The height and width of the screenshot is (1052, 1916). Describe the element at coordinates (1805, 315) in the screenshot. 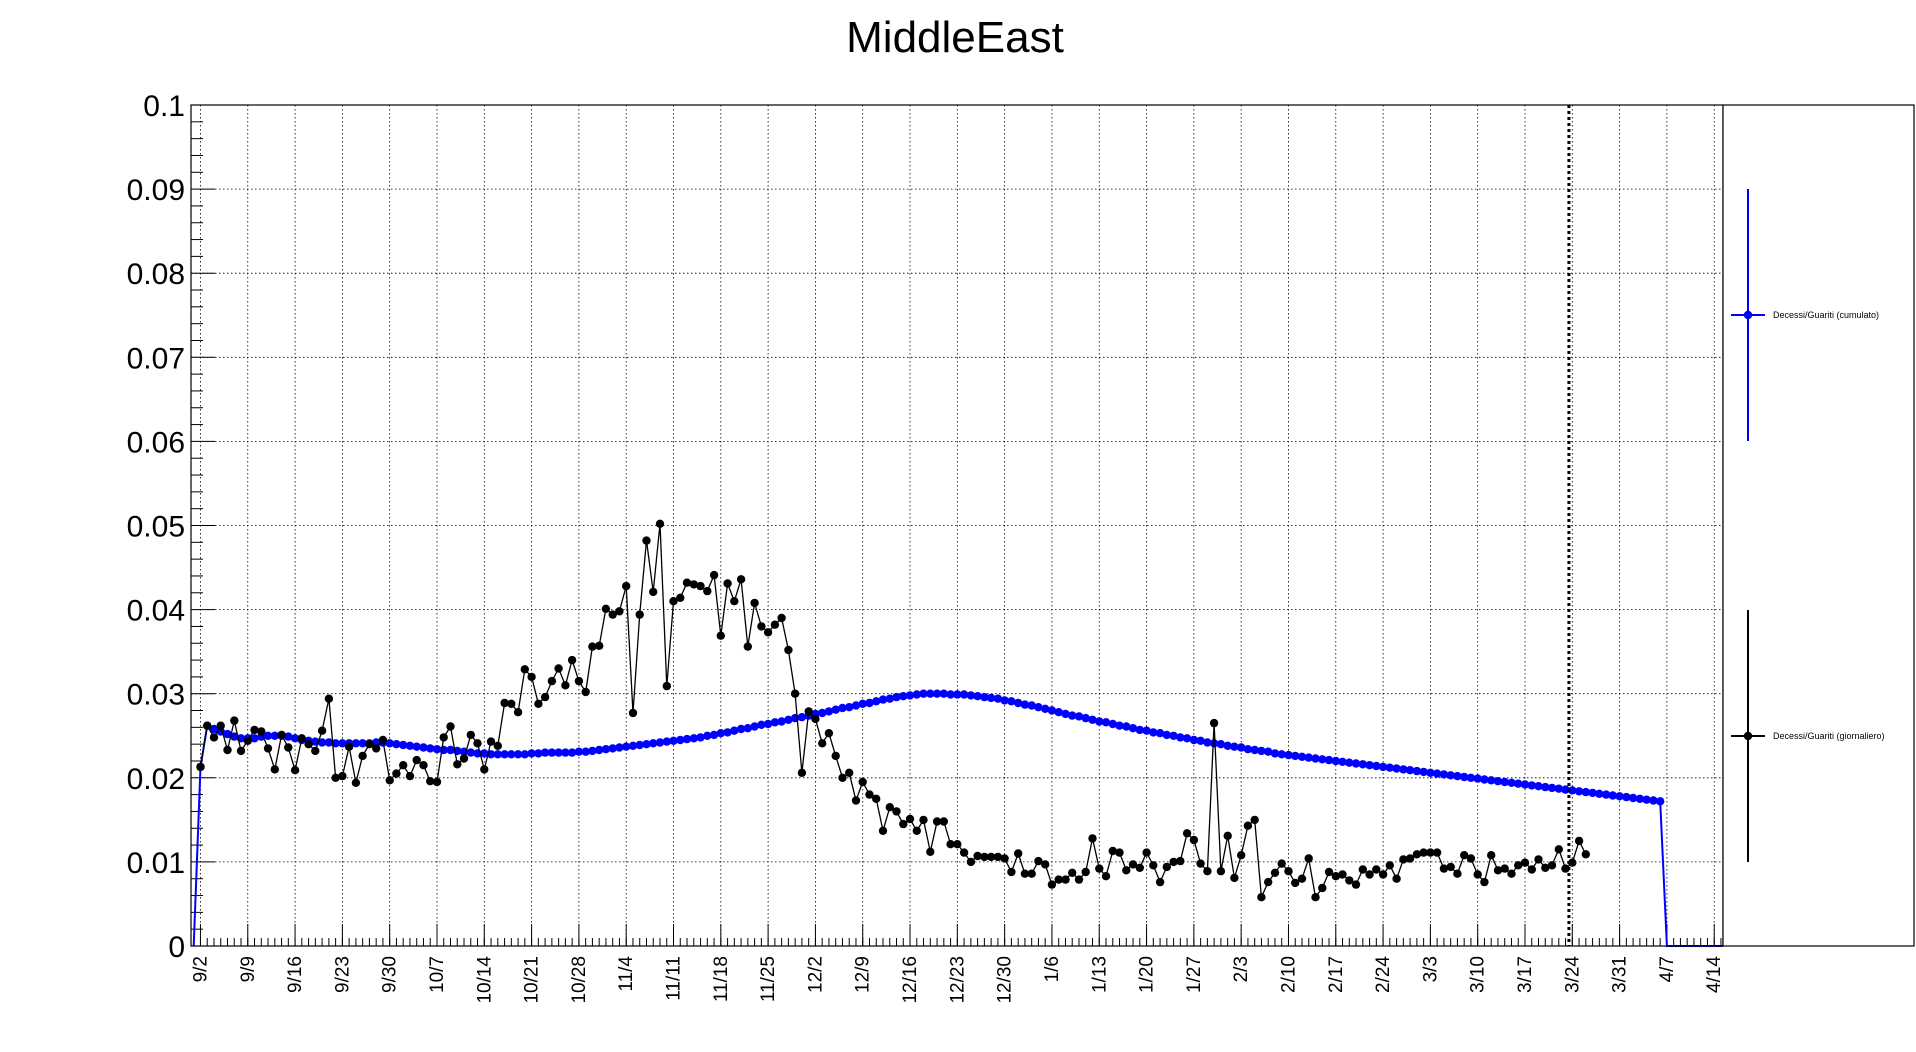

I see `legend-entry-cumulative: Decessi/Guariti (cumulato)` at that location.